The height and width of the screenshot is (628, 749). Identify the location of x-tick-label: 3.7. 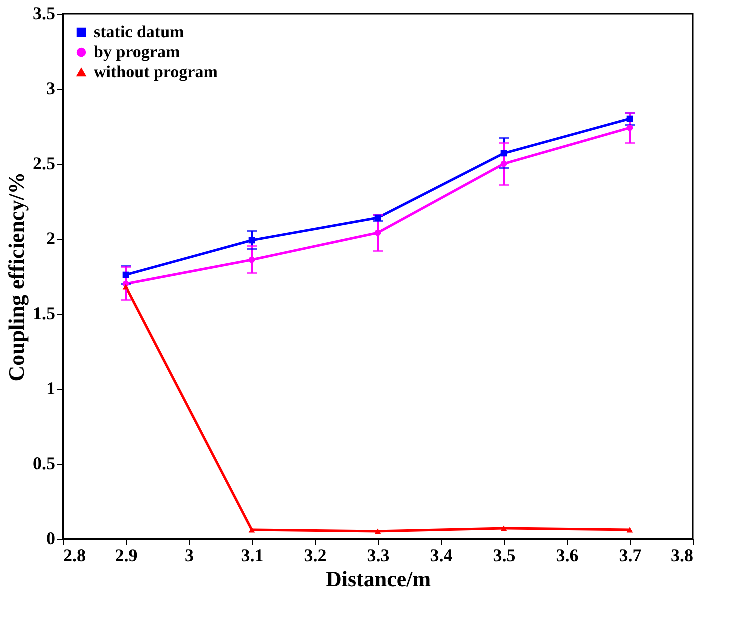
(630, 556).